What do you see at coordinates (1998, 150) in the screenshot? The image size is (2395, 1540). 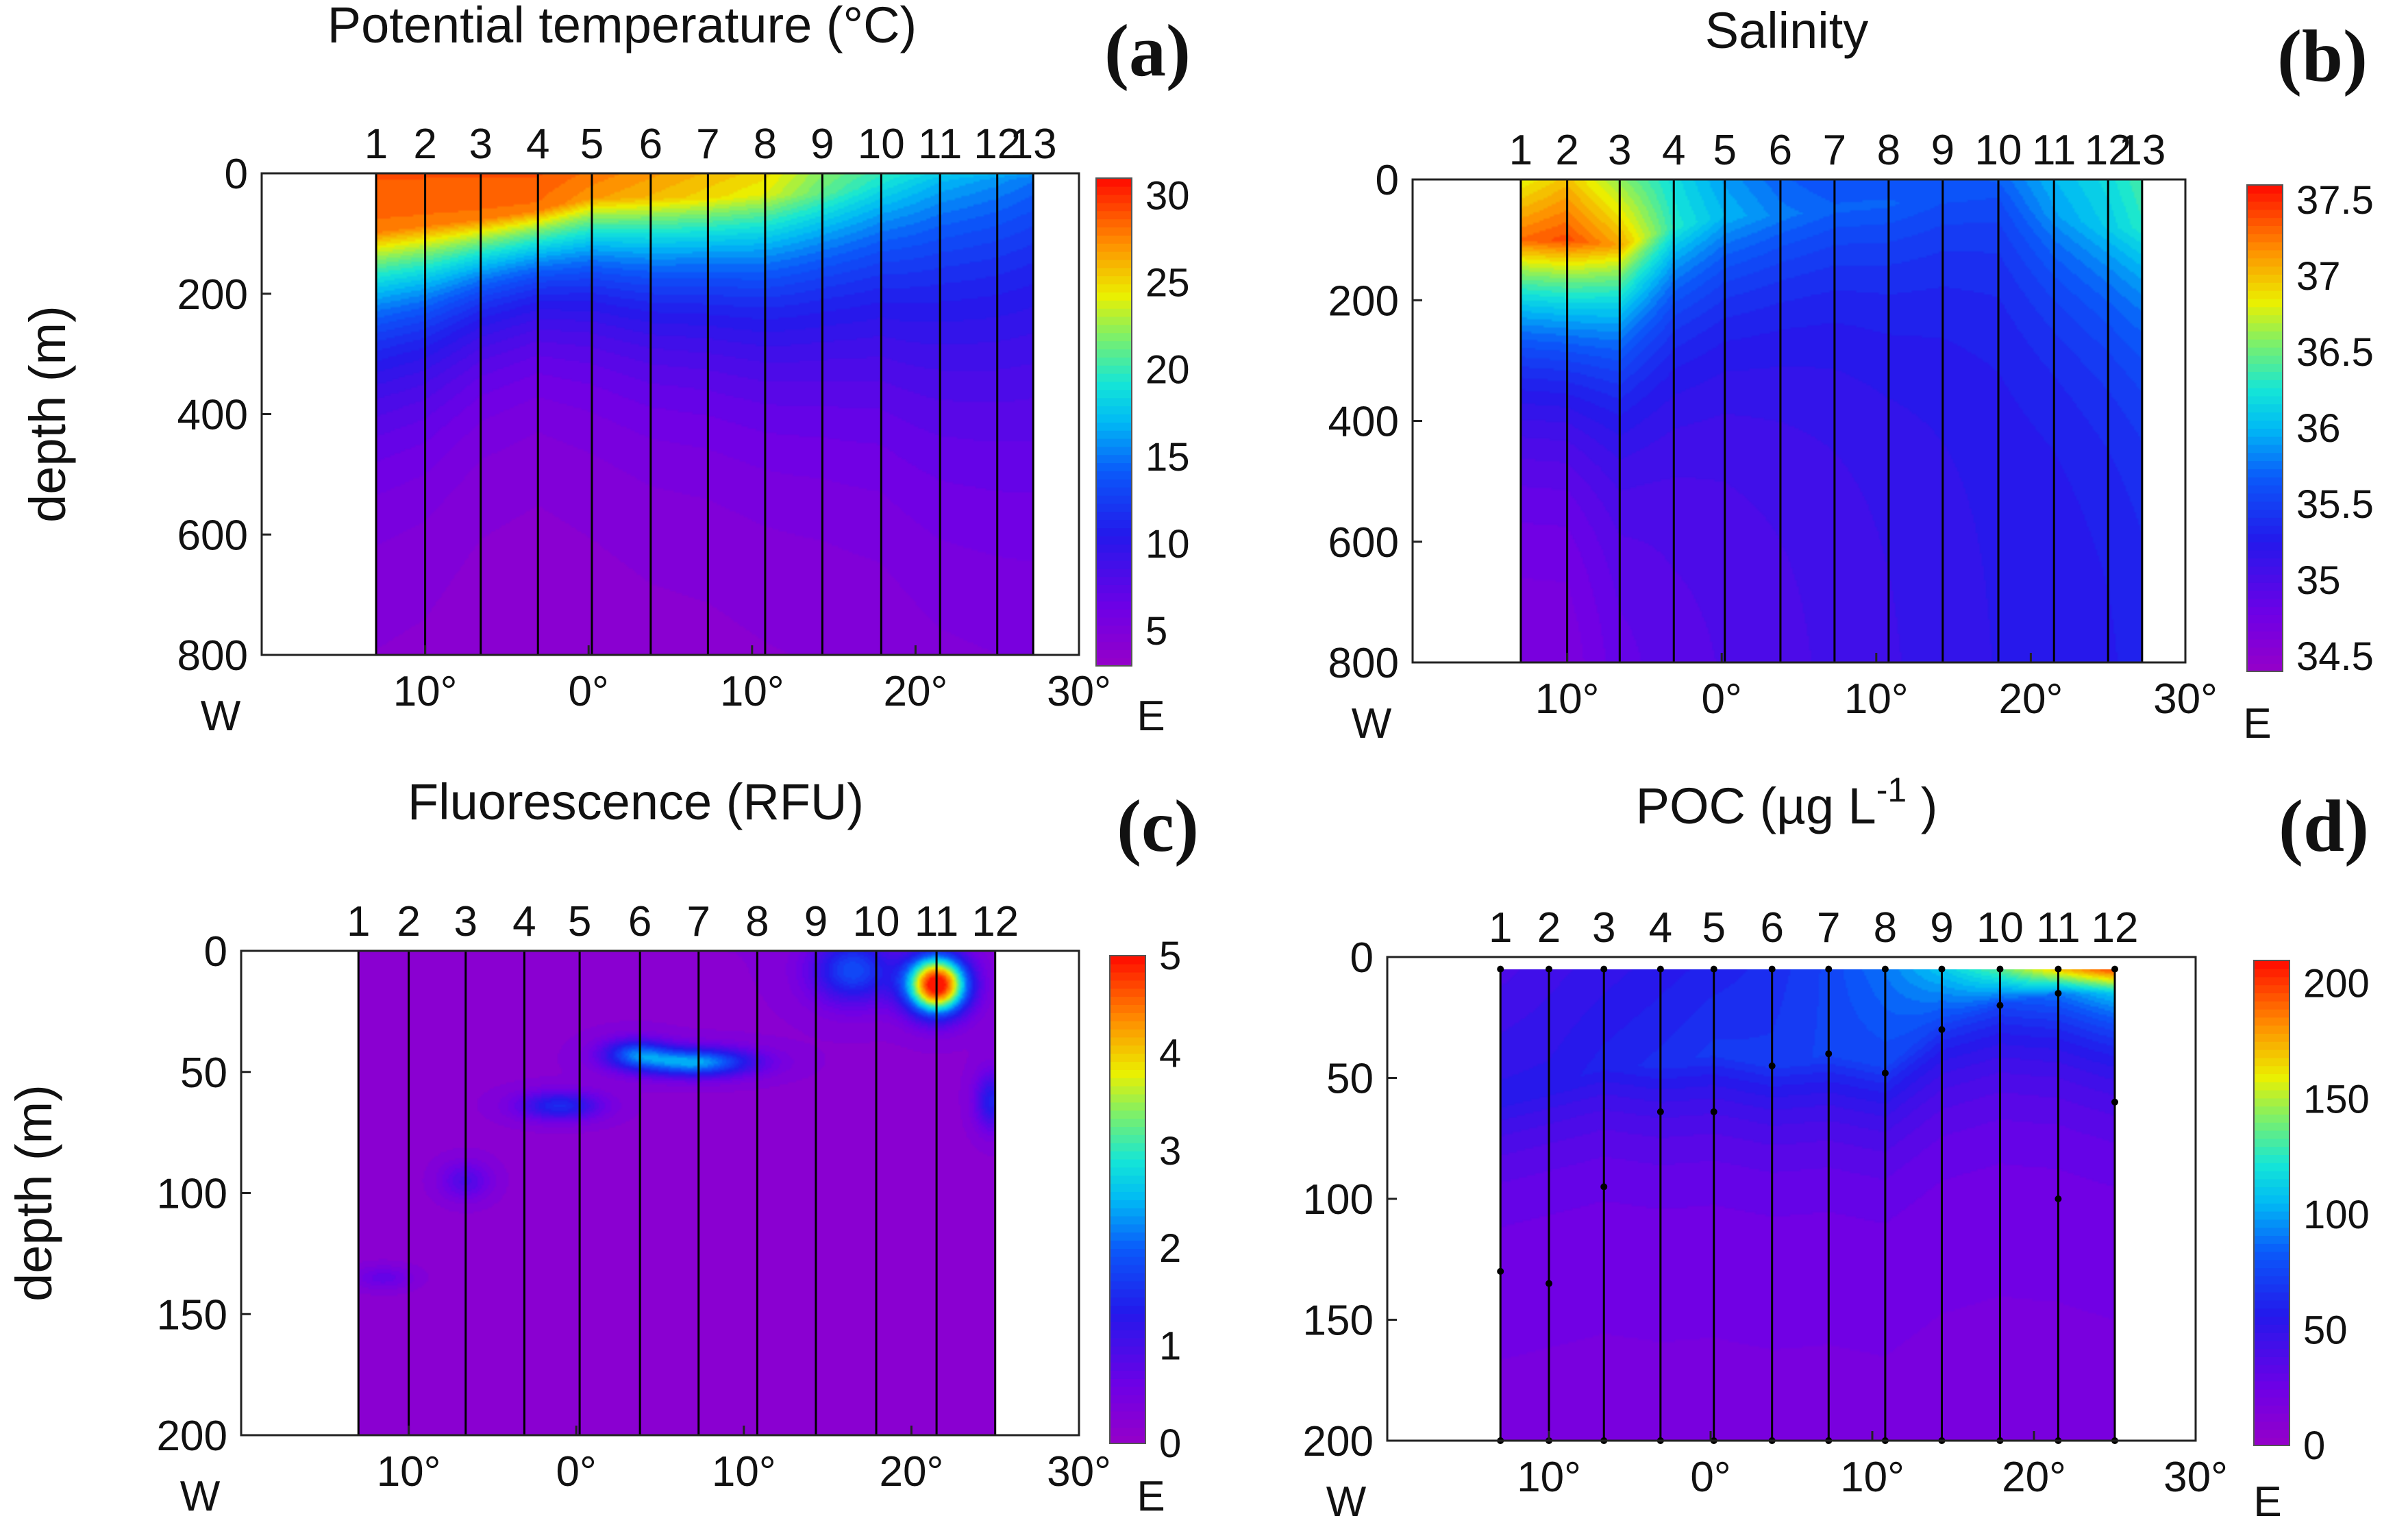 I see `station-label: 10` at bounding box center [1998, 150].